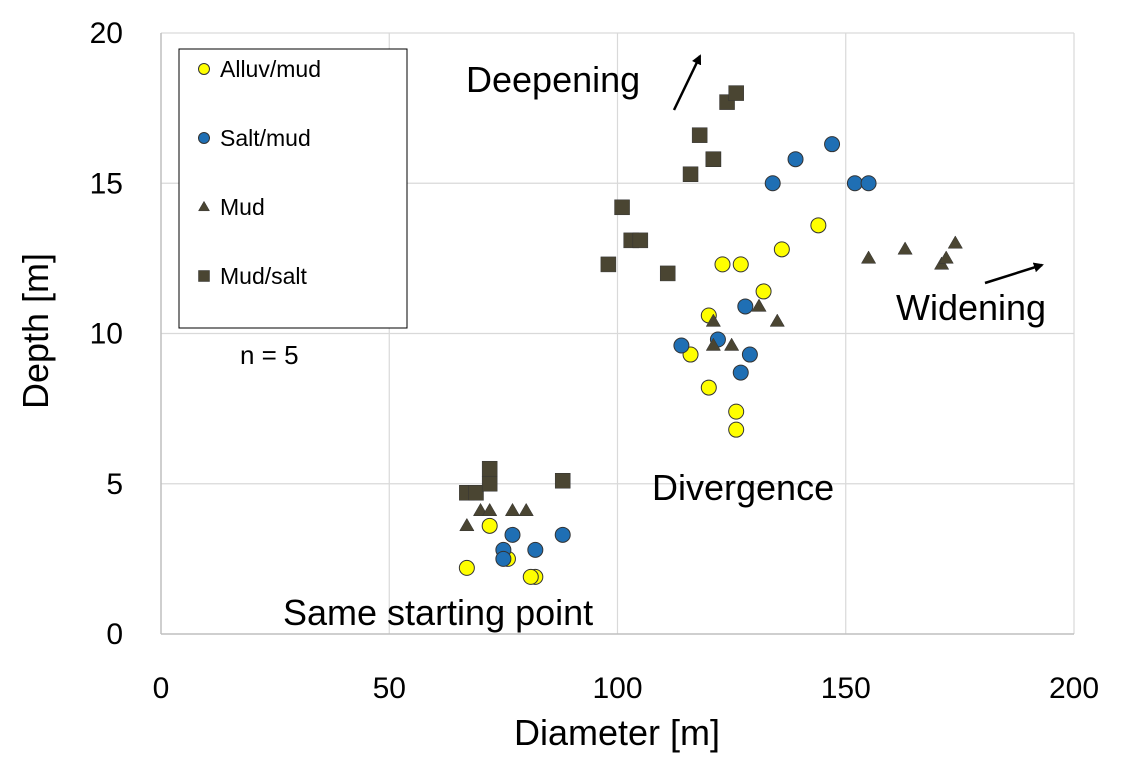  I want to click on x-tick-label: 50, so click(389, 688).